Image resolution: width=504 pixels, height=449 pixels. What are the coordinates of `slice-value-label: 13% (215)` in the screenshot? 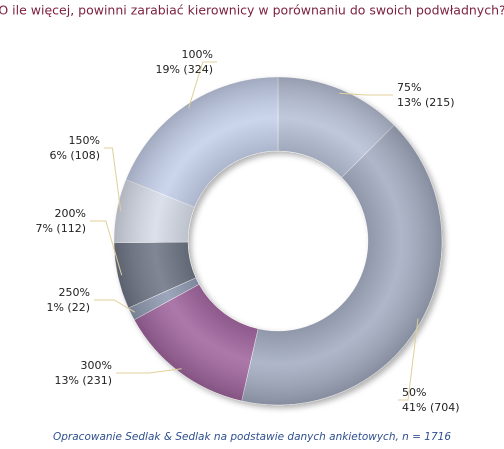 It's located at (426, 102).